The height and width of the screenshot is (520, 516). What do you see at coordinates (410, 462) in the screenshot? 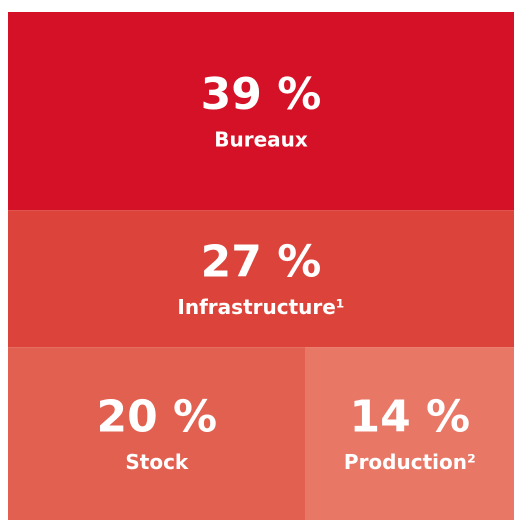
I see `tile-label: Production²` at bounding box center [410, 462].